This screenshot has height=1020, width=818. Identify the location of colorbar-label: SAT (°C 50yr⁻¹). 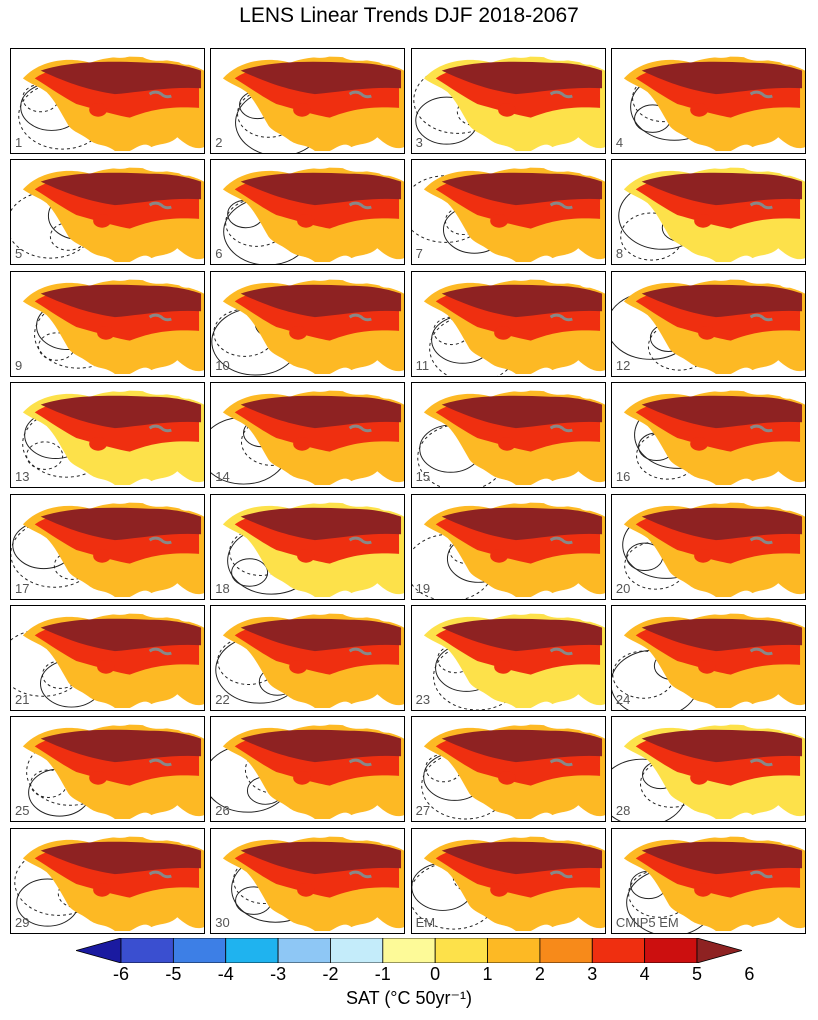
(409, 998).